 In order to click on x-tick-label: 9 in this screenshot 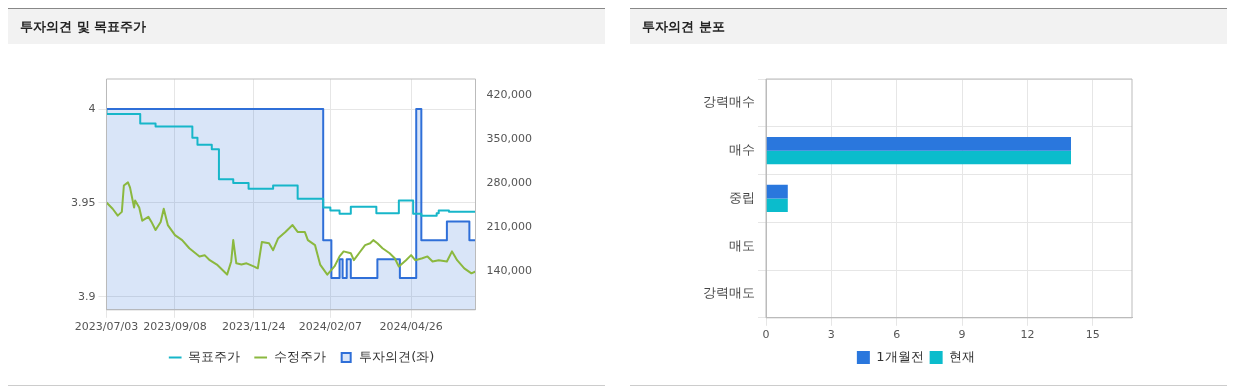, I will do `click(962, 335)`.